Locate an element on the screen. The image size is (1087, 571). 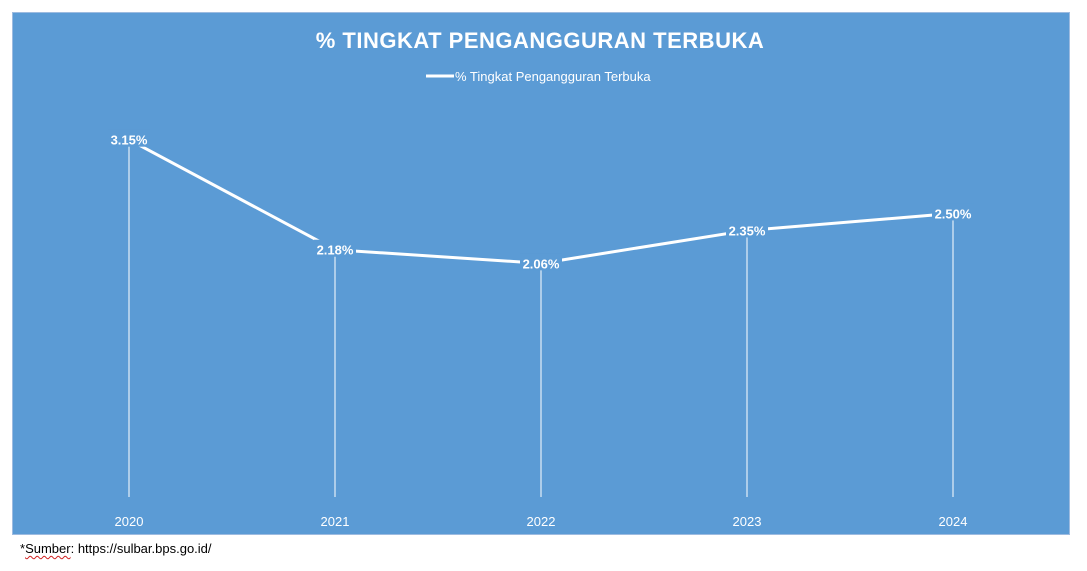
source-note: *Sumber: https://sulbar.bps.go.id/ is located at coordinates (116, 548).